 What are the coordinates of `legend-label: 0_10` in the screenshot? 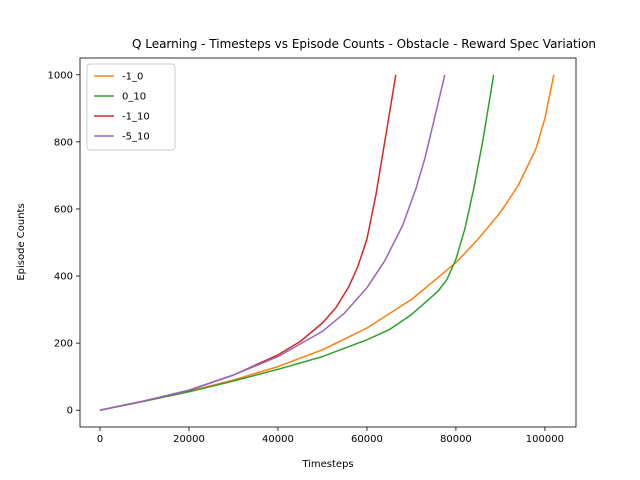 It's located at (134, 97).